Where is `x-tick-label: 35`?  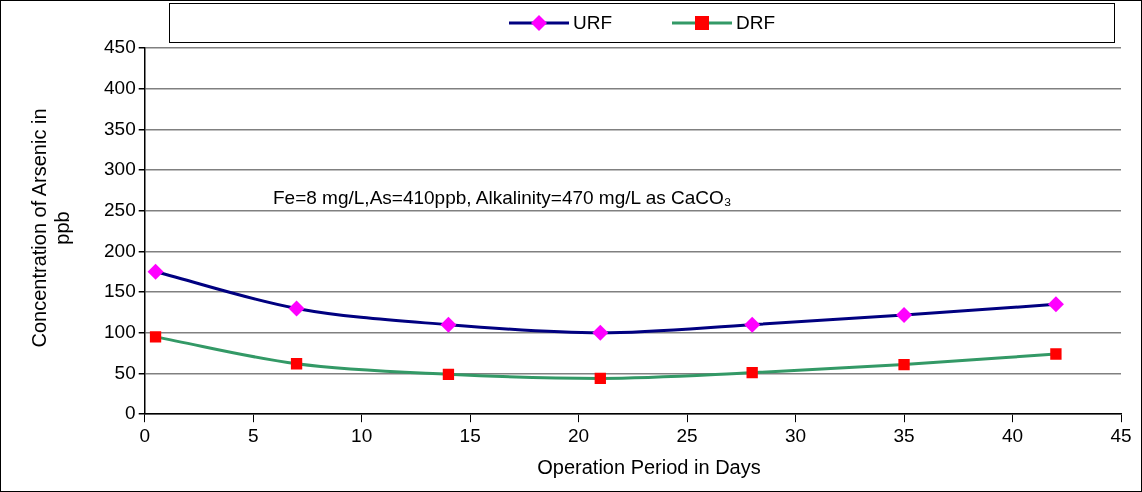 x-tick-label: 35 is located at coordinates (904, 435).